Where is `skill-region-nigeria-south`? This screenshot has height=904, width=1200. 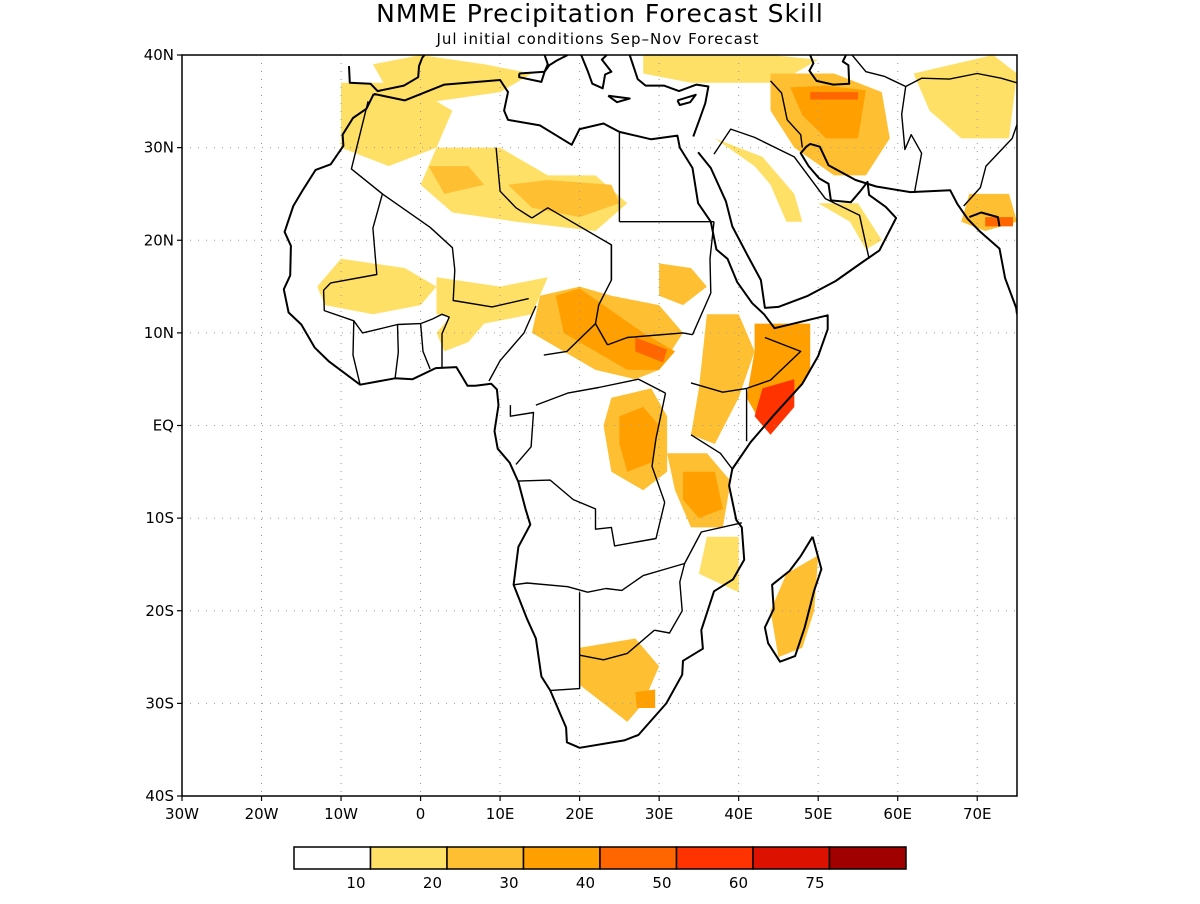
skill-region-nigeria-south is located at coordinates (460, 333).